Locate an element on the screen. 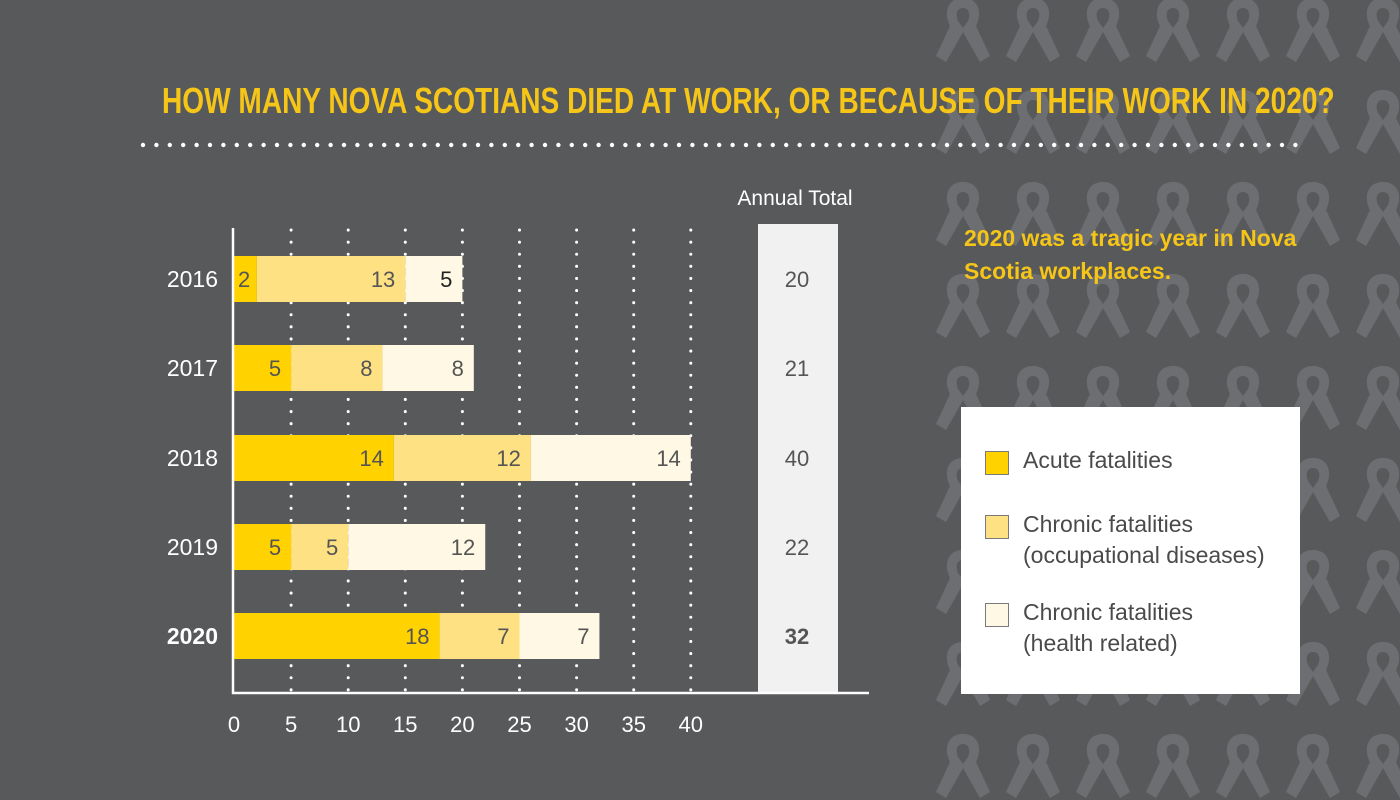  x-tick-label: 15 is located at coordinates (405, 724).